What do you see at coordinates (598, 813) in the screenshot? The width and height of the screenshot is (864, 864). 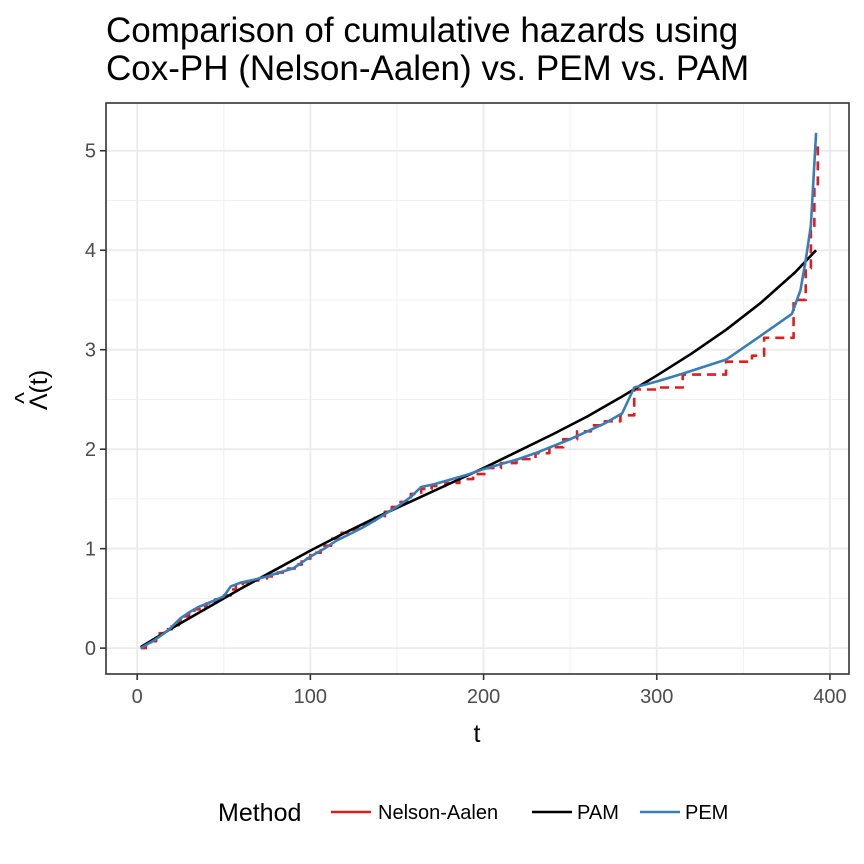 I see `legend-label: PAM` at bounding box center [598, 813].